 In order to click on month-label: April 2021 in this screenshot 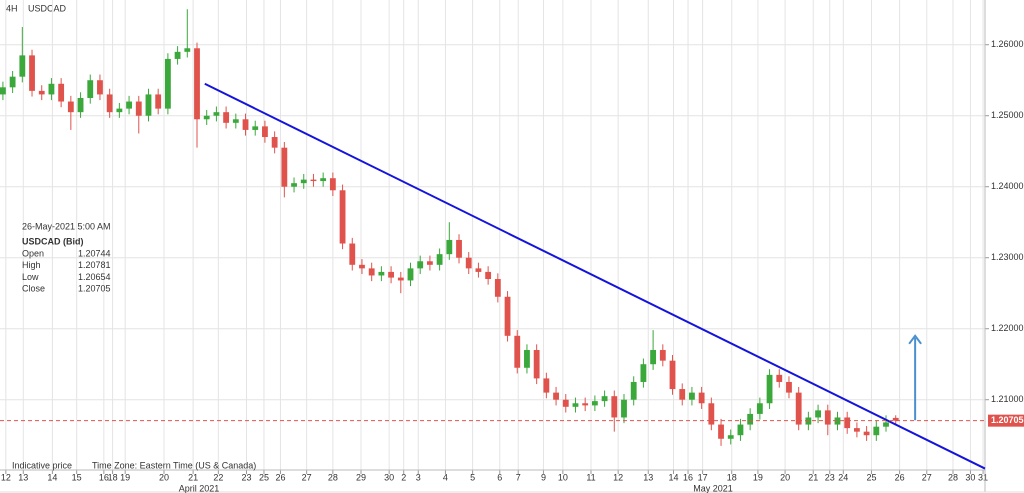, I will do `click(199, 488)`.